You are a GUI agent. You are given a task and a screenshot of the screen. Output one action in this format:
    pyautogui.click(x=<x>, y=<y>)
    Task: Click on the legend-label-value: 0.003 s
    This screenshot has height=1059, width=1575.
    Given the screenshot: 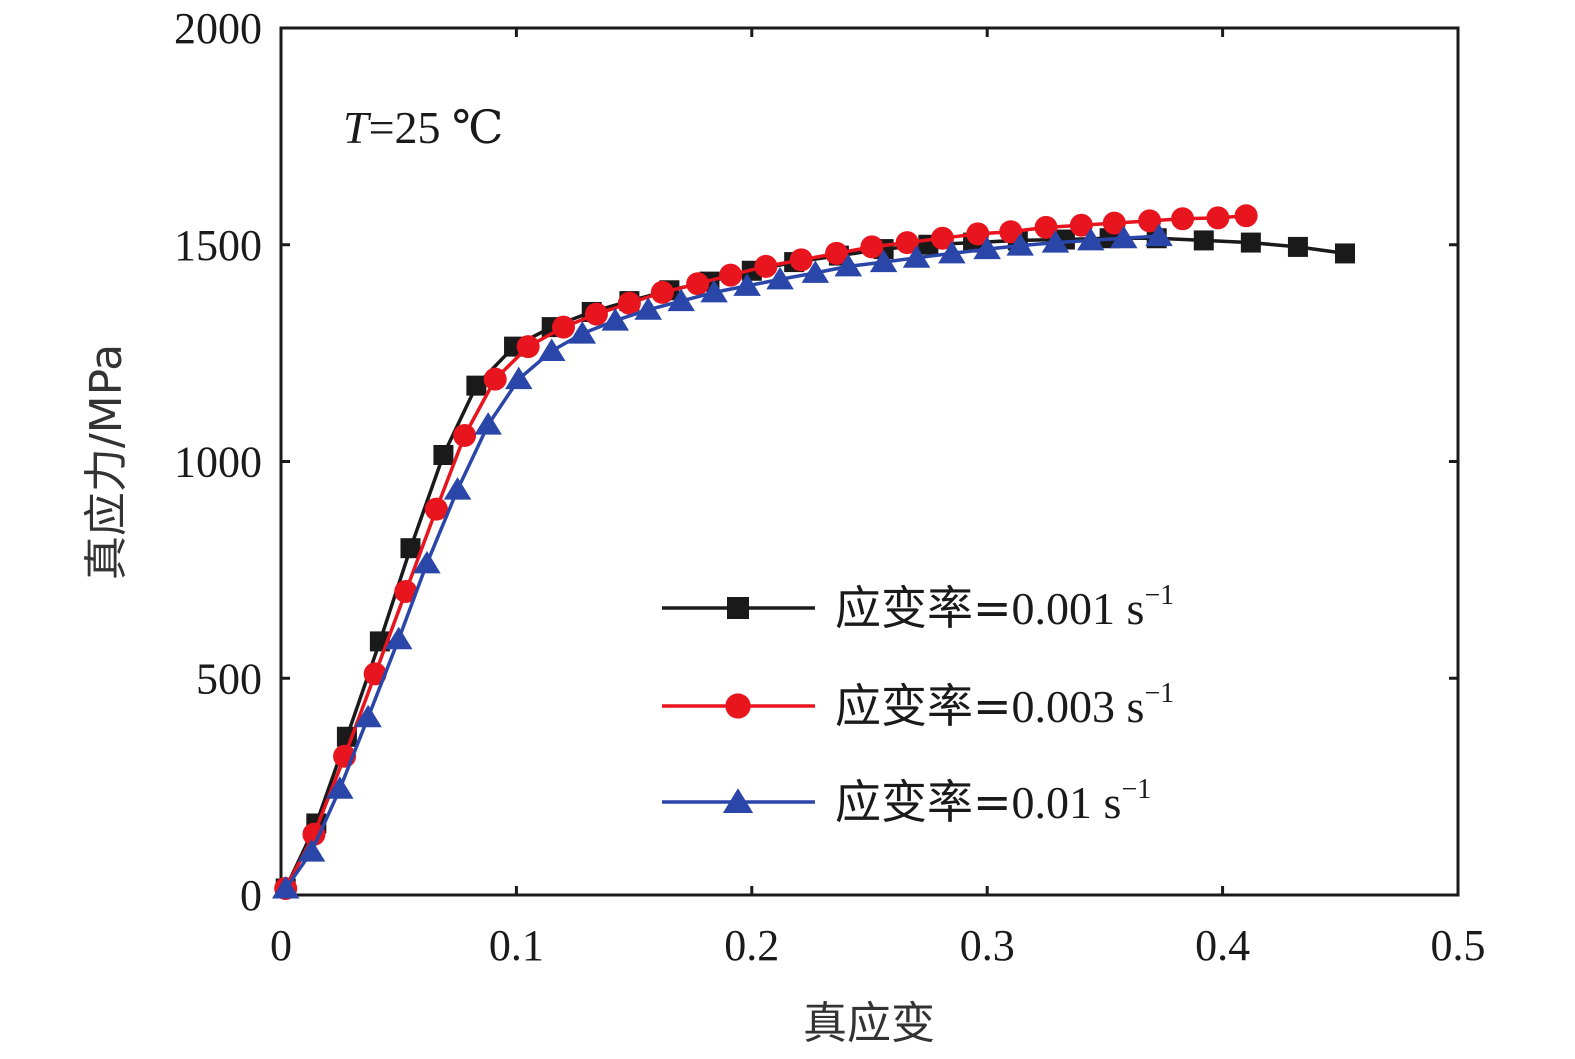 What is the action you would take?
    pyautogui.click(x=1078, y=706)
    